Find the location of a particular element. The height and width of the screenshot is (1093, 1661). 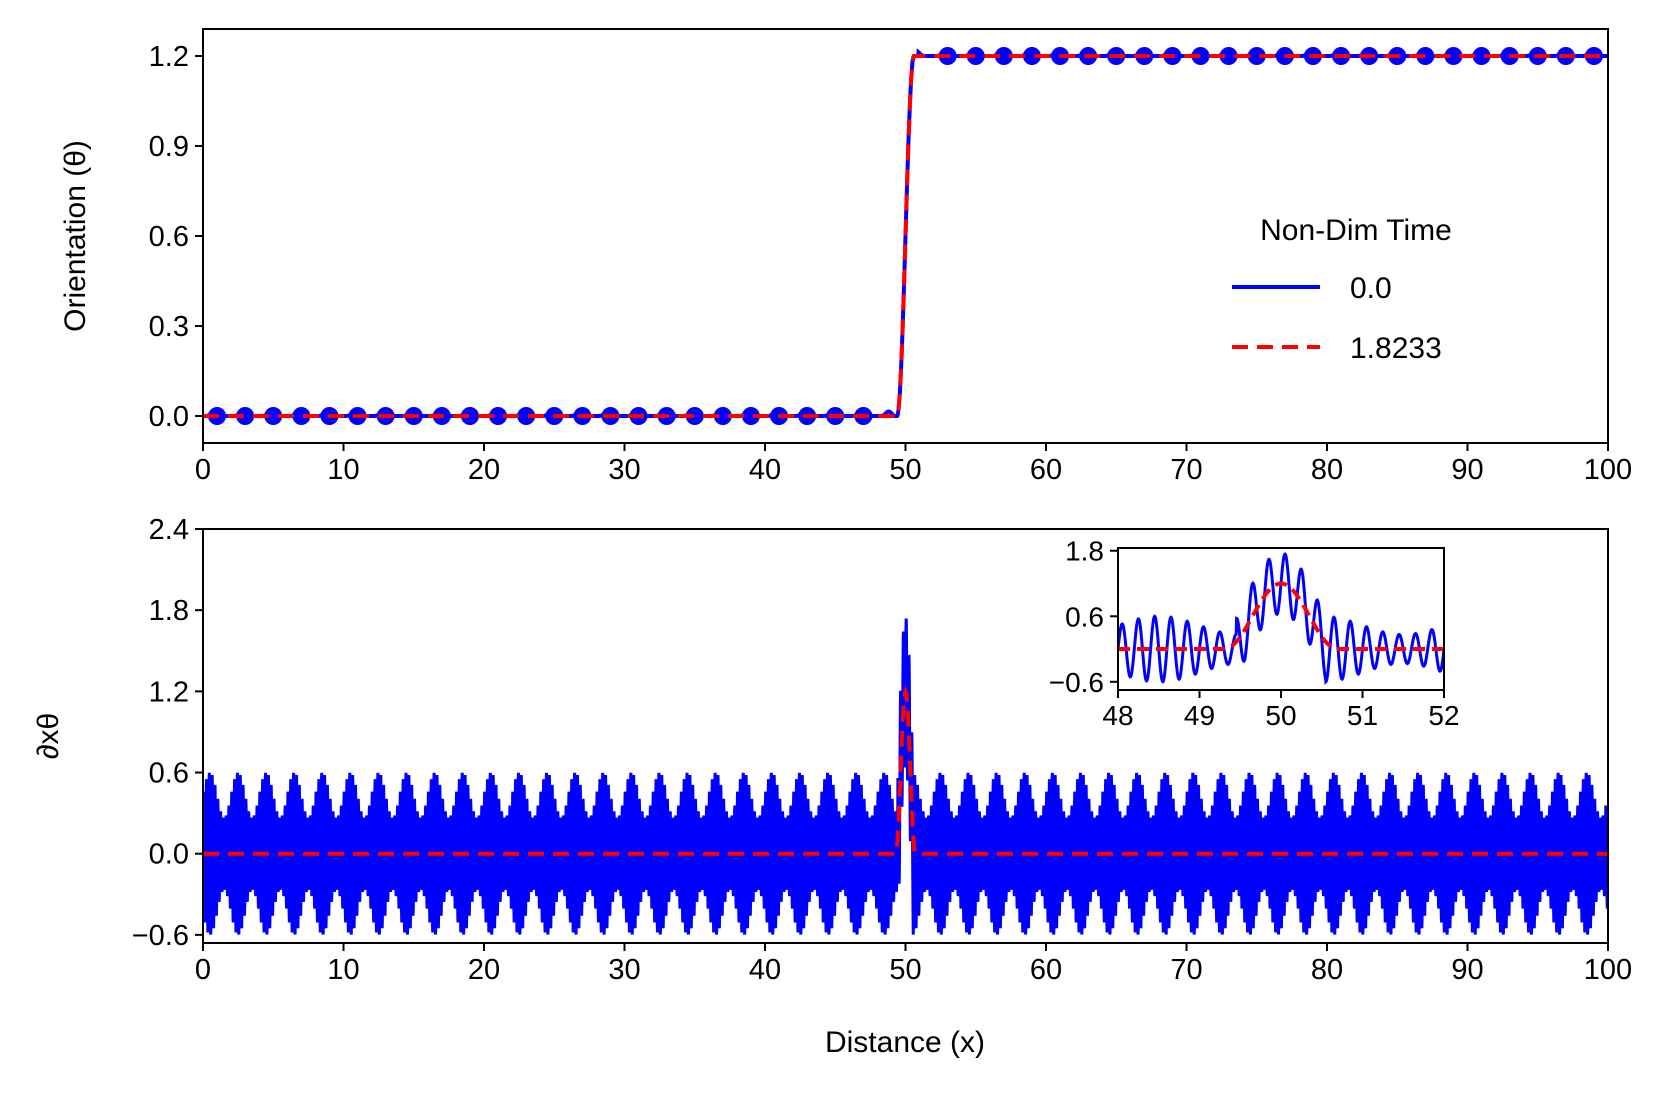

top-y-tick-label: 1.2 is located at coordinates (169, 57).